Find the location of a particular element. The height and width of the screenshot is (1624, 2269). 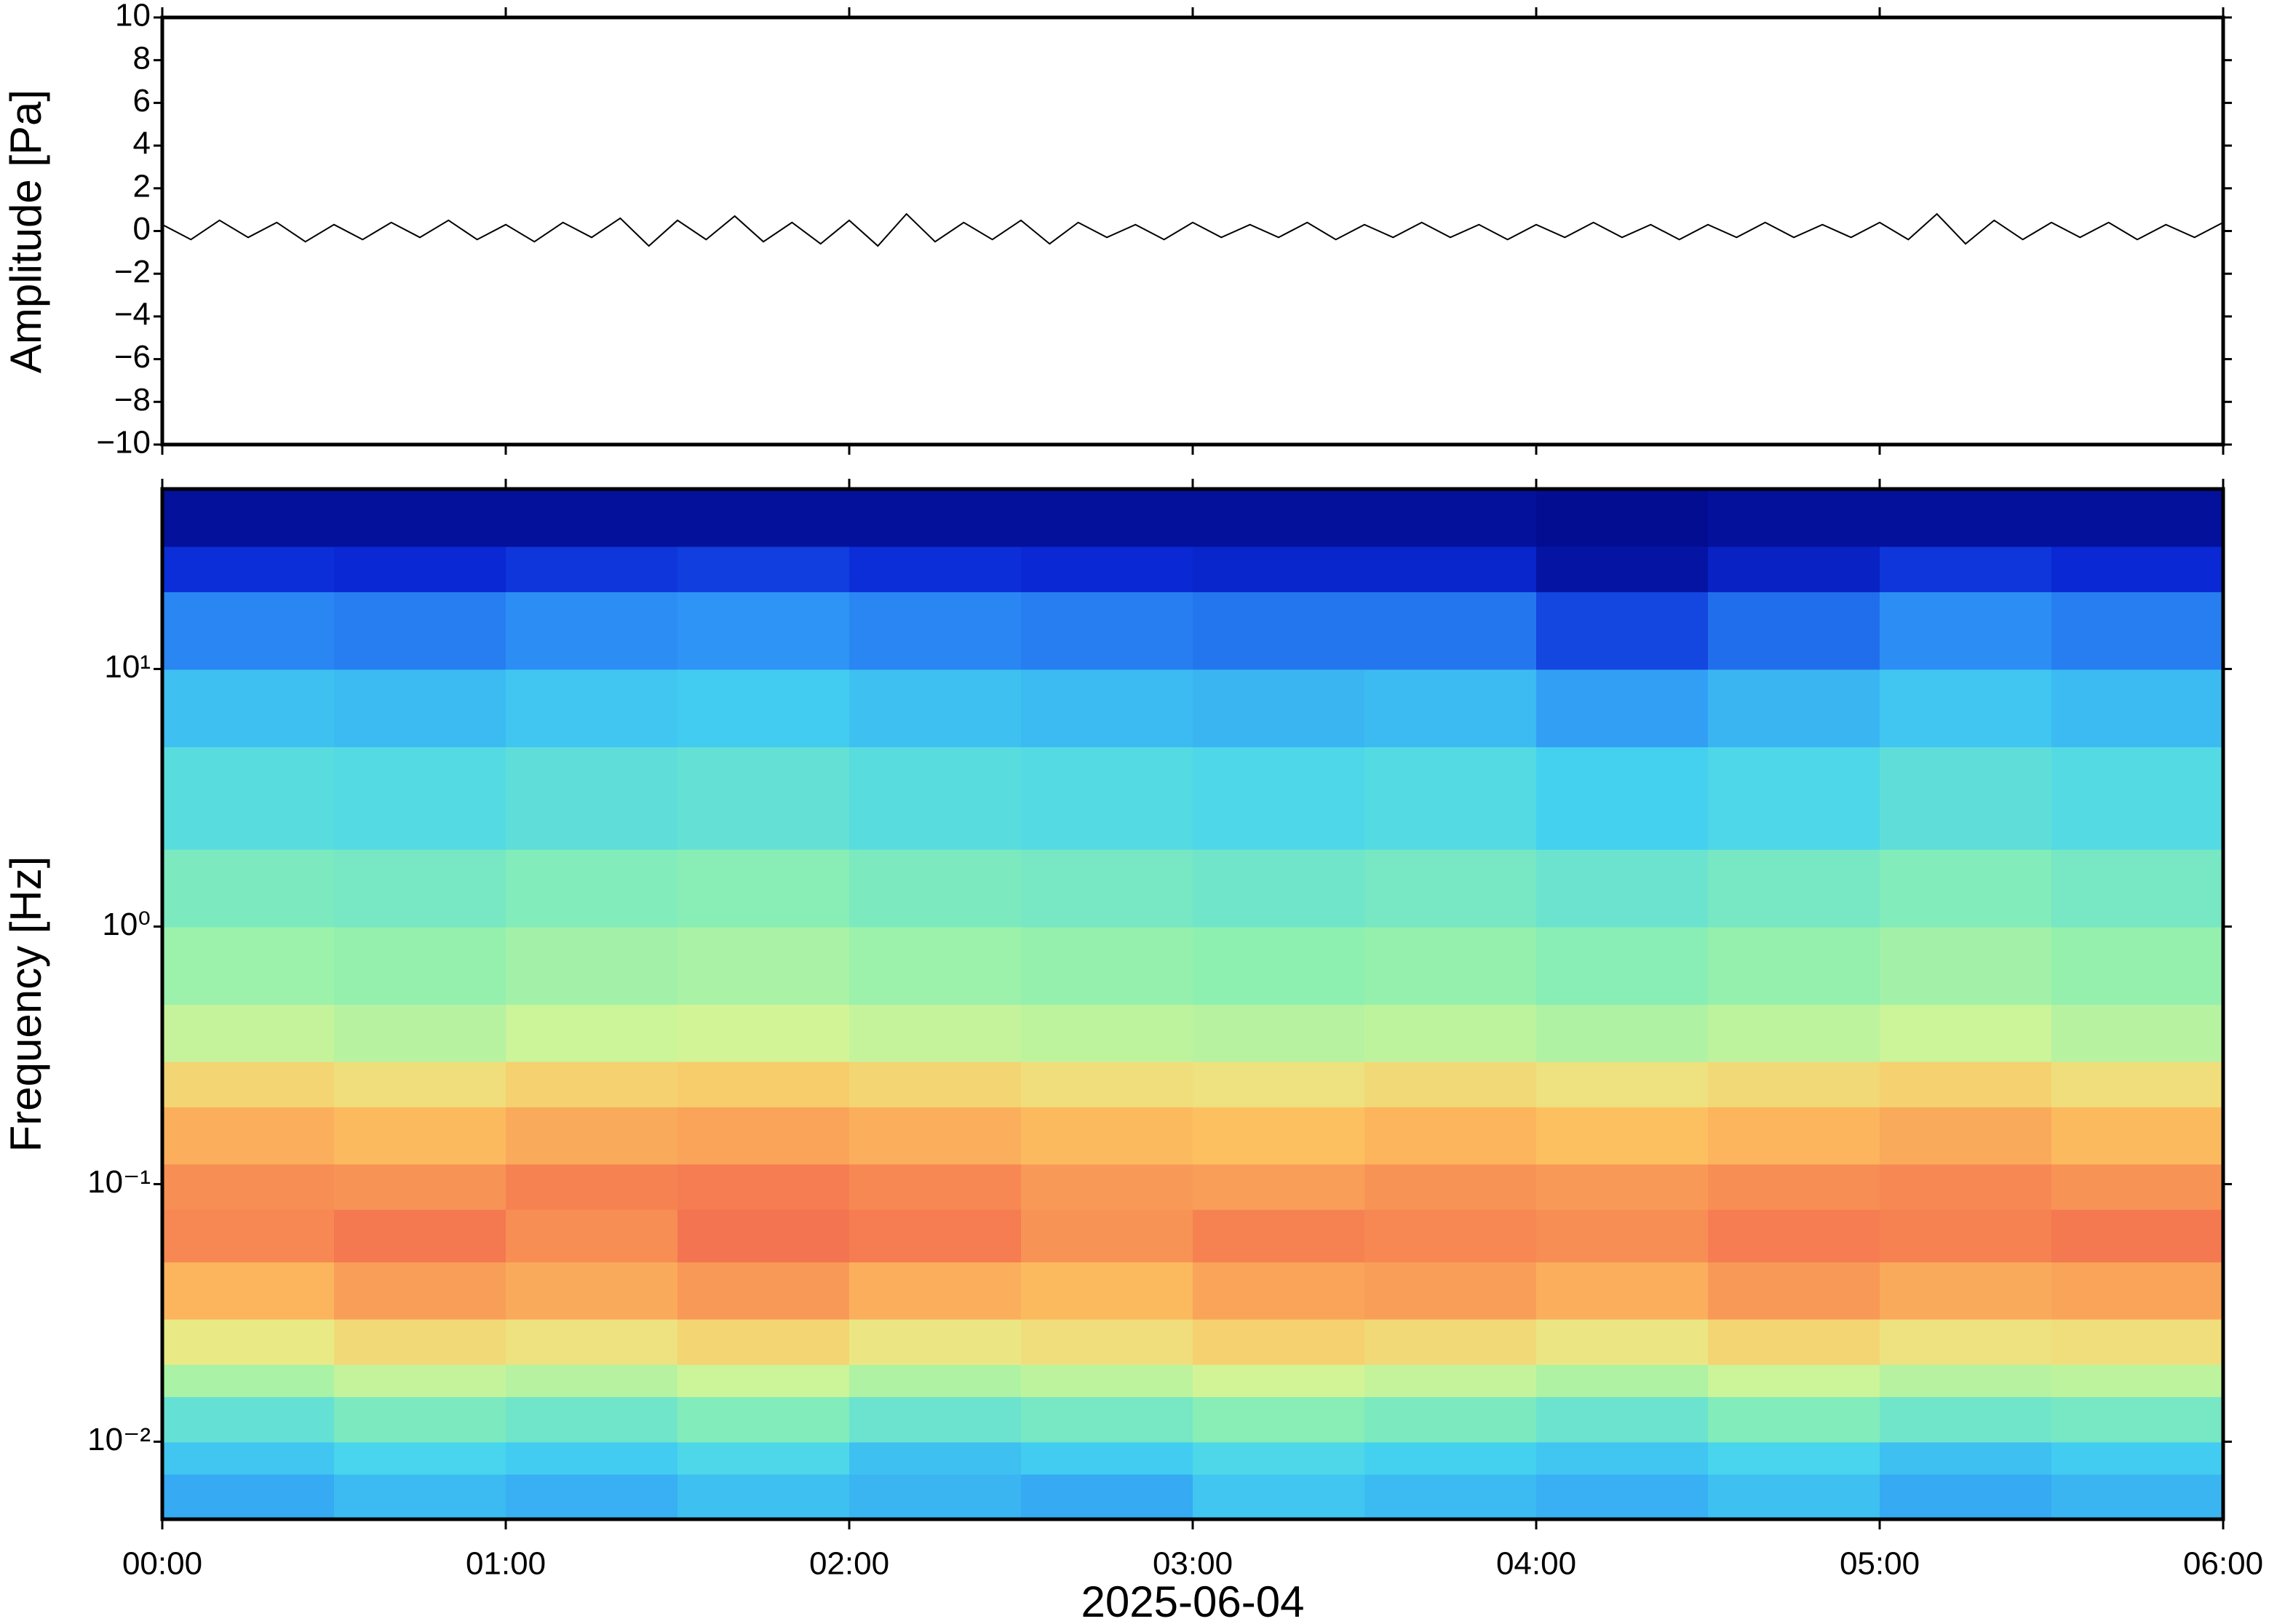

y-axis-title: Amplitude [Pa] is located at coordinates (25, 231).